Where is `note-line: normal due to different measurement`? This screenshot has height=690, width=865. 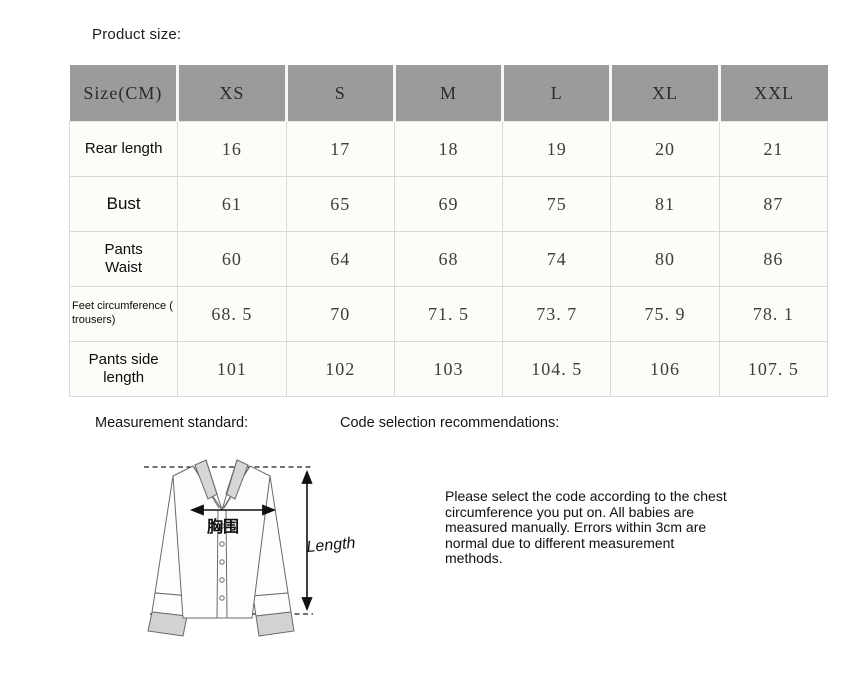
note-line: normal due to different measurement is located at coordinates (560, 542).